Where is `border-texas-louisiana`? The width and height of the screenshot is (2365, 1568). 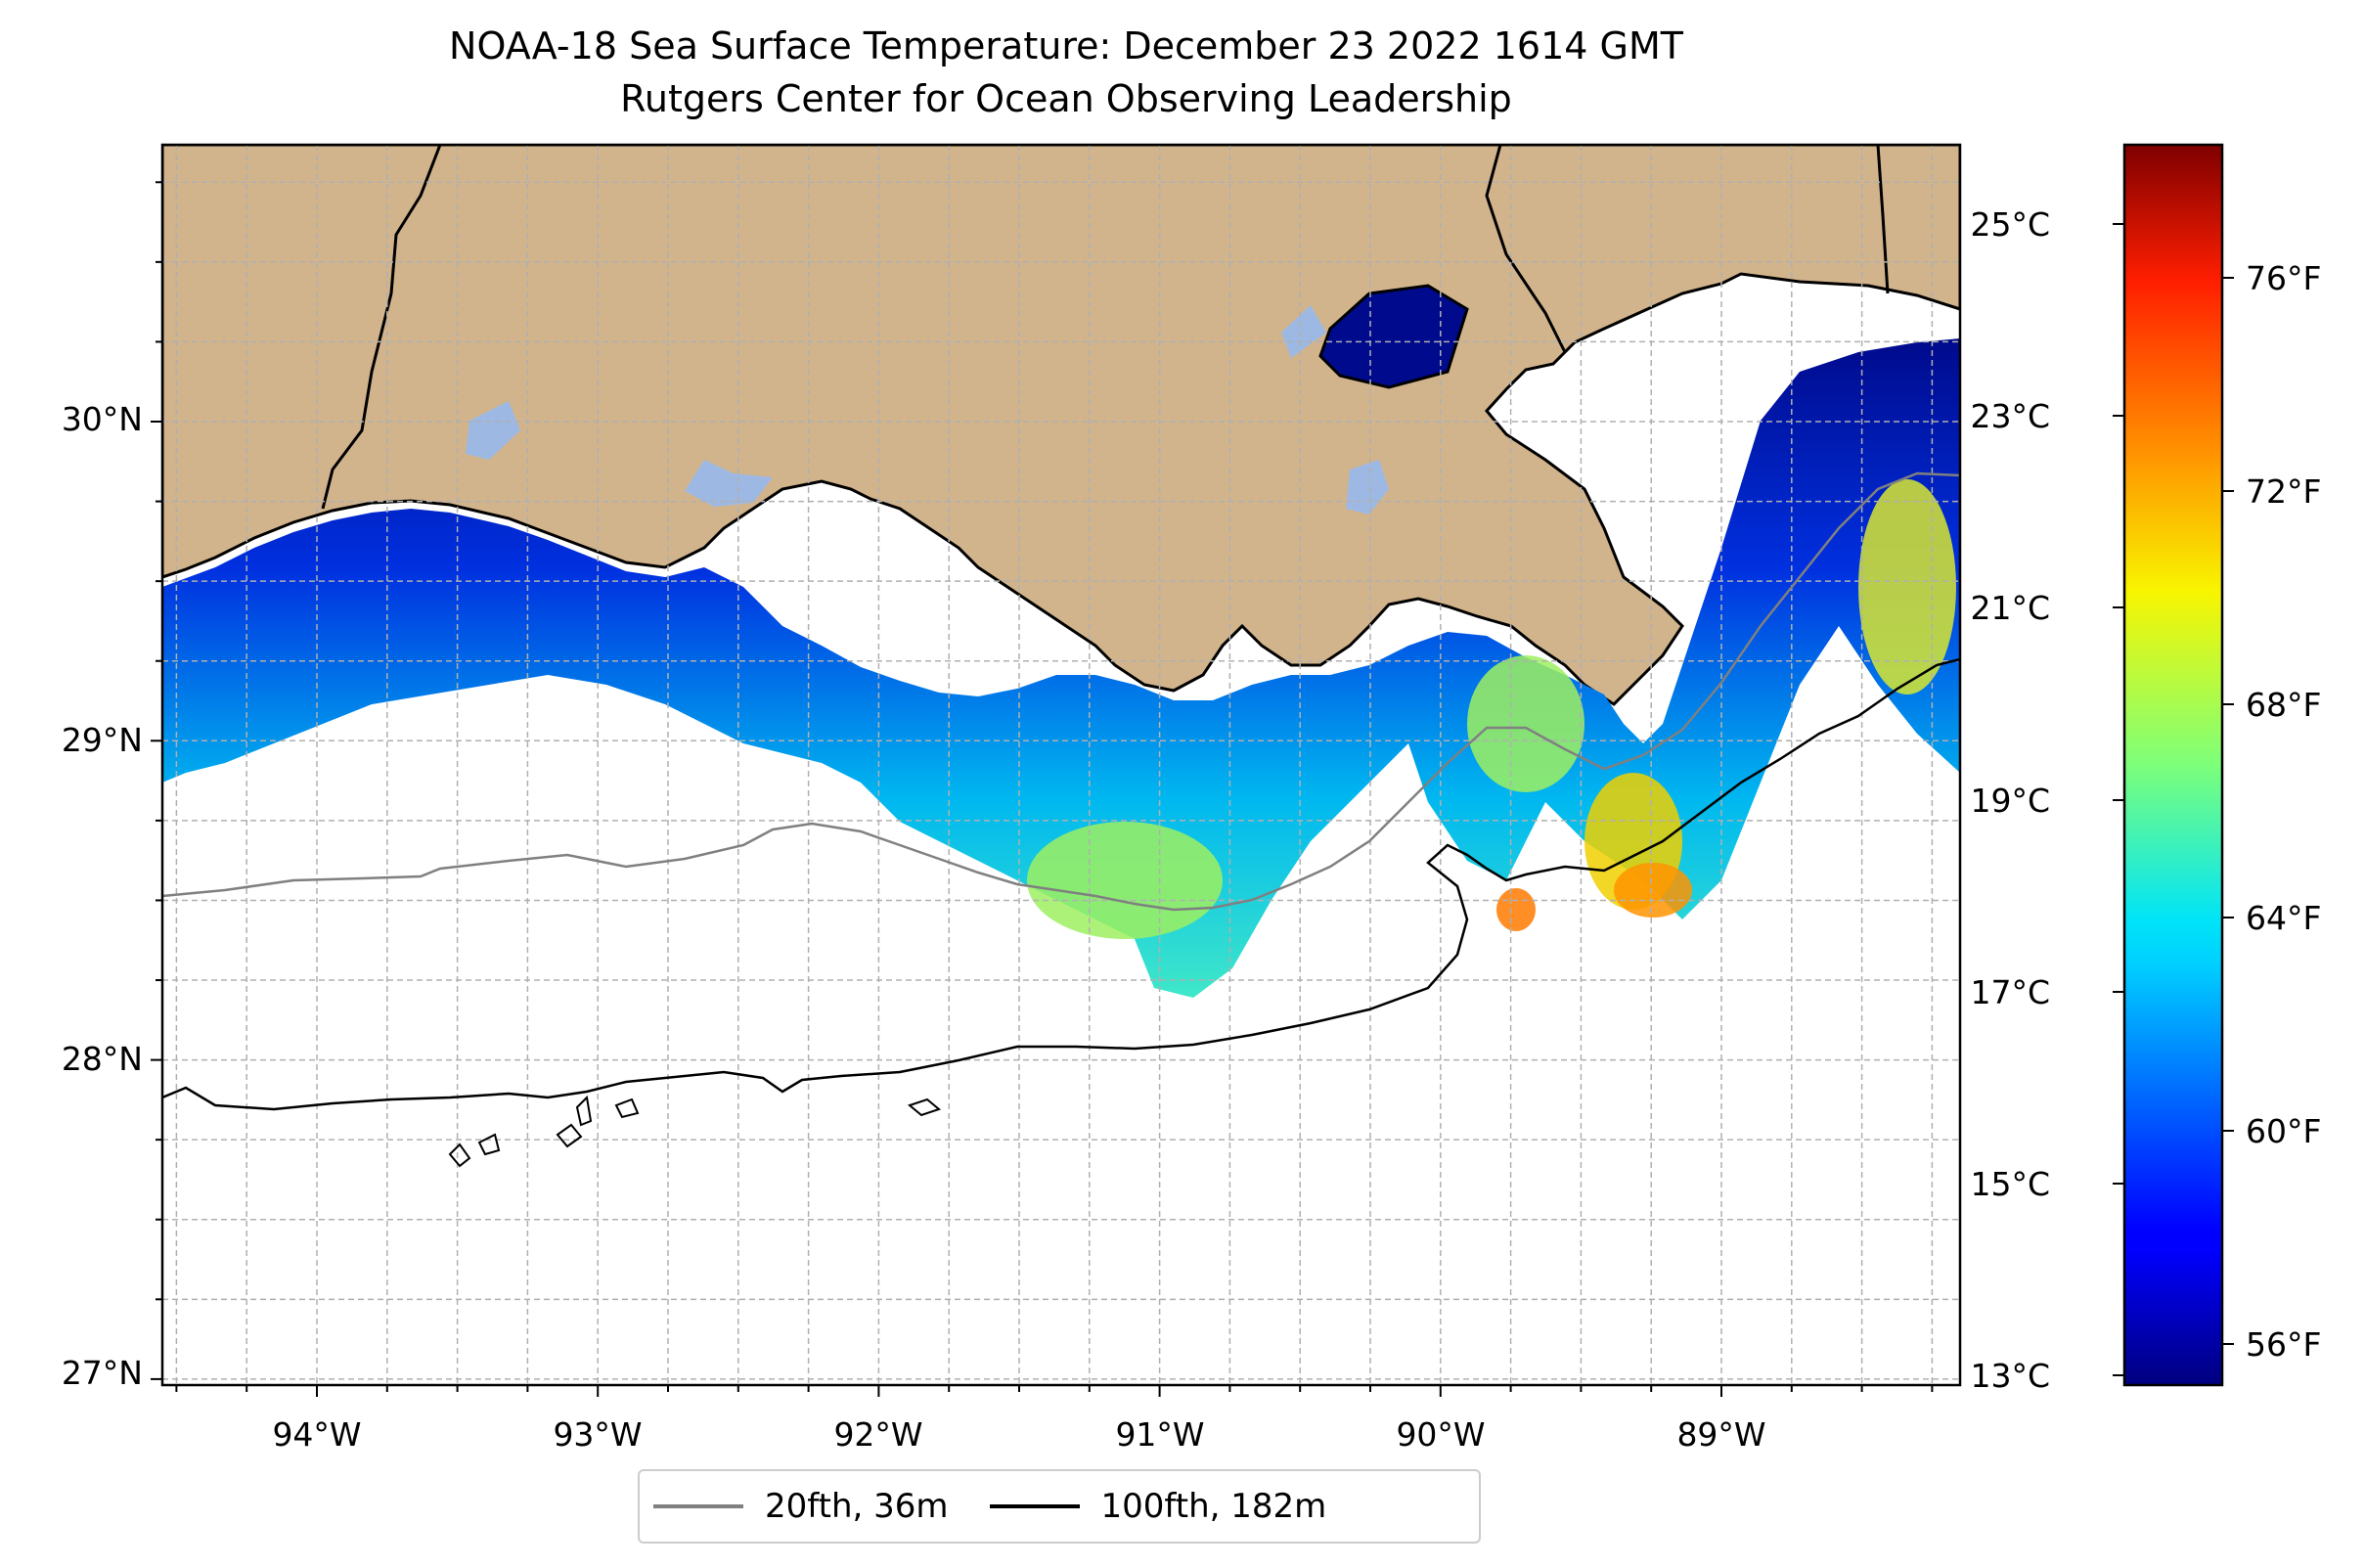 border-texas-louisiana is located at coordinates (381, 327).